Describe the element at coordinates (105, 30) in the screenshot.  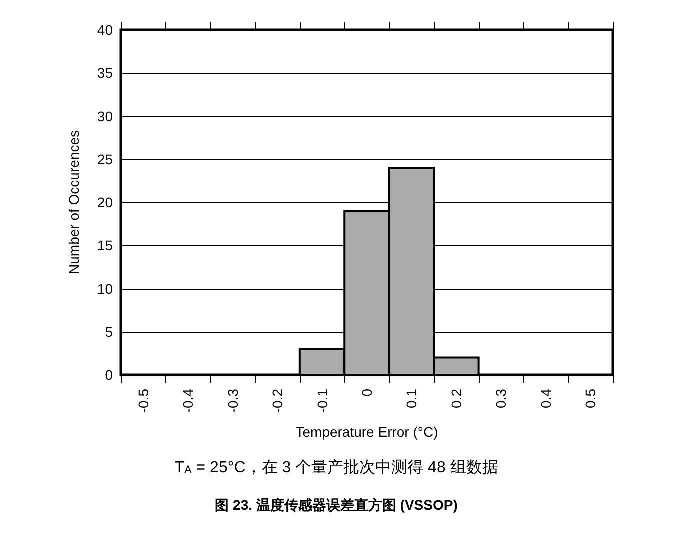
I see `y-tick-label: 40` at that location.